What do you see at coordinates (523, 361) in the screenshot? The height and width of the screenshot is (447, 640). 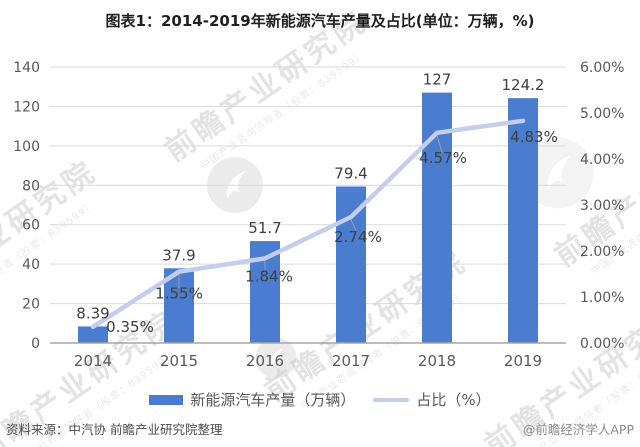 I see `x-axis-label: 2019` at bounding box center [523, 361].